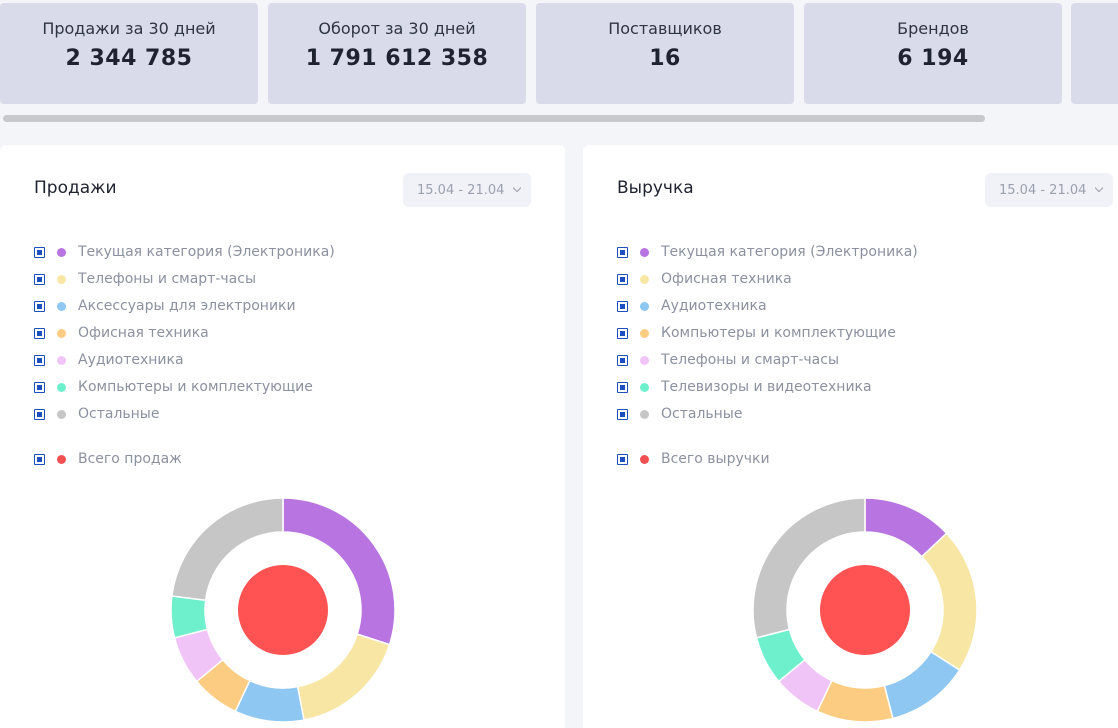  I want to click on scrollbar-thumb, so click(494, 118).